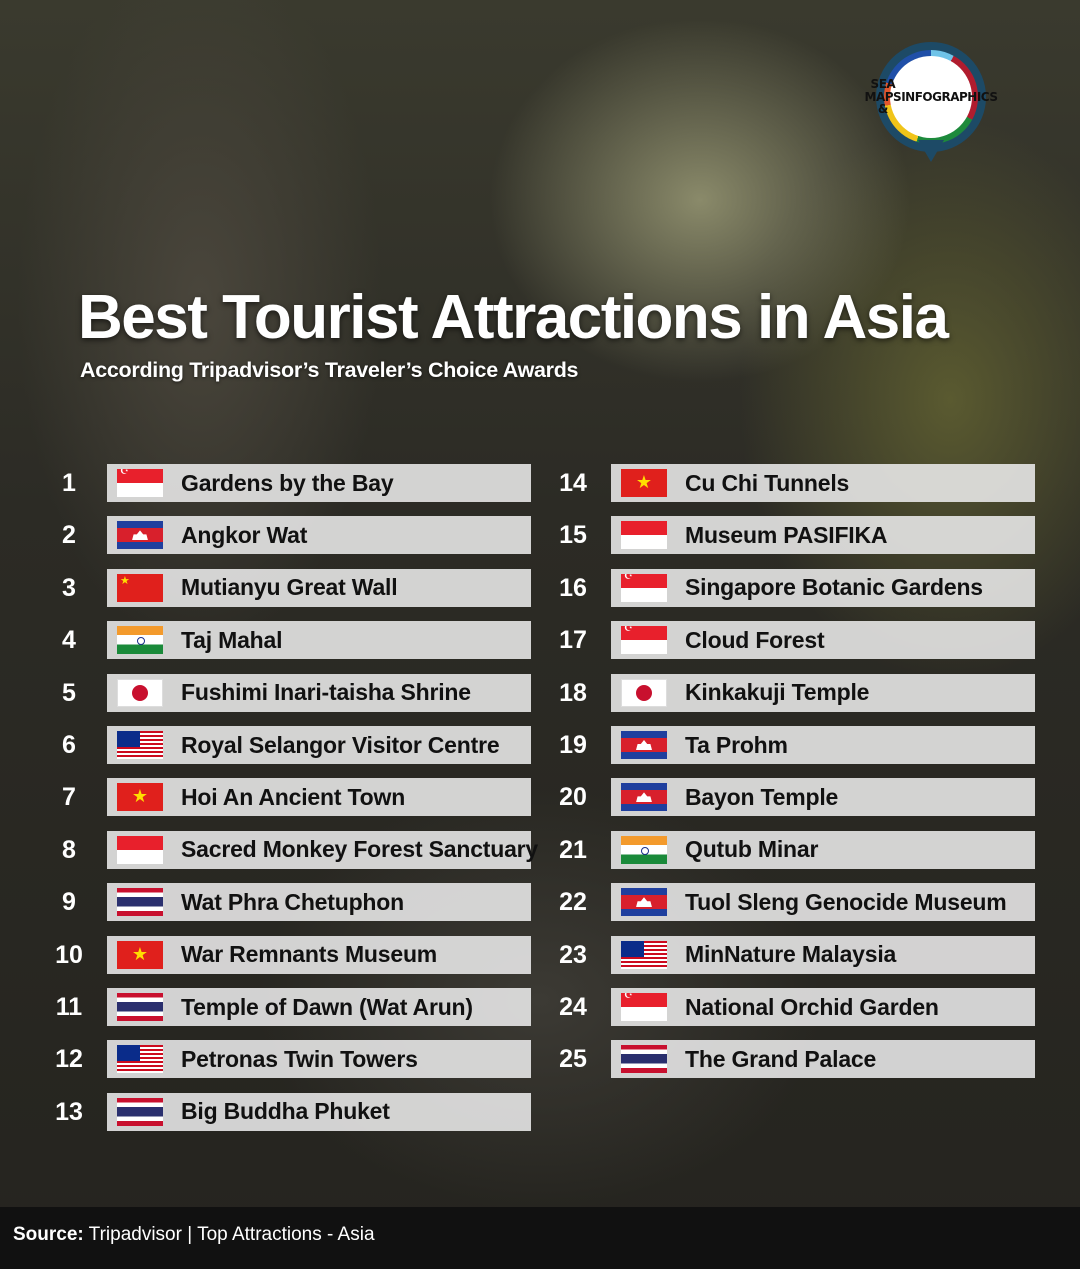 The image size is (1080, 1269). What do you see at coordinates (69, 483) in the screenshot?
I see `rank-number: 1` at bounding box center [69, 483].